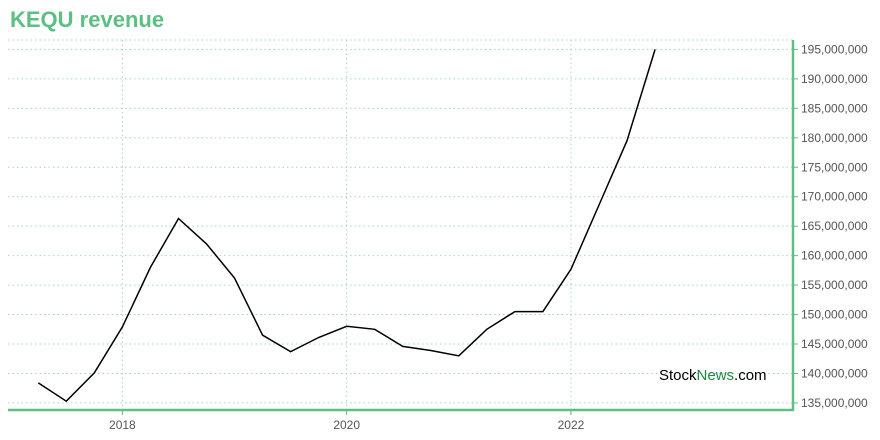 The width and height of the screenshot is (880, 440). Describe the element at coordinates (571, 425) in the screenshot. I see `x-tick-label: 2022` at that location.